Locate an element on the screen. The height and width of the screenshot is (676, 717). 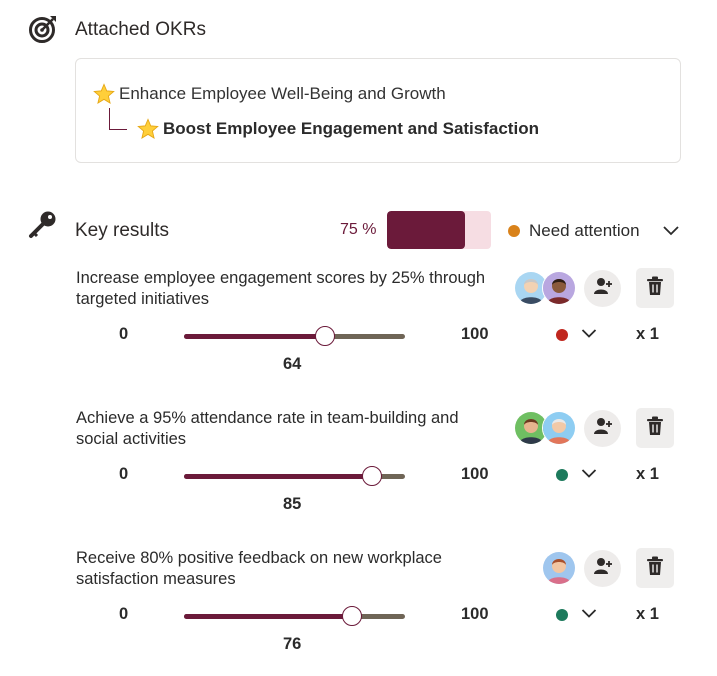
overall-progress-bar is located at coordinates (439, 230).